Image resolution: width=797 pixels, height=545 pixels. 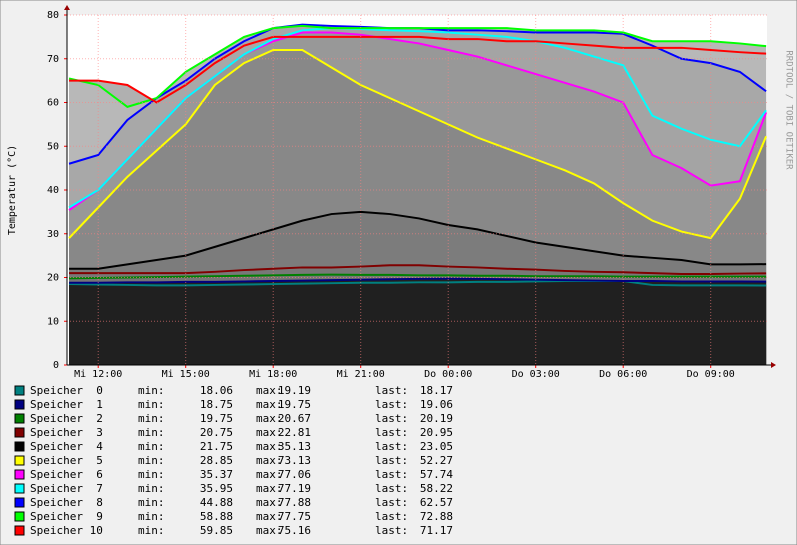 What do you see at coordinates (294, 488) in the screenshot?
I see `legend-stat-value: 77.19` at bounding box center [294, 488].